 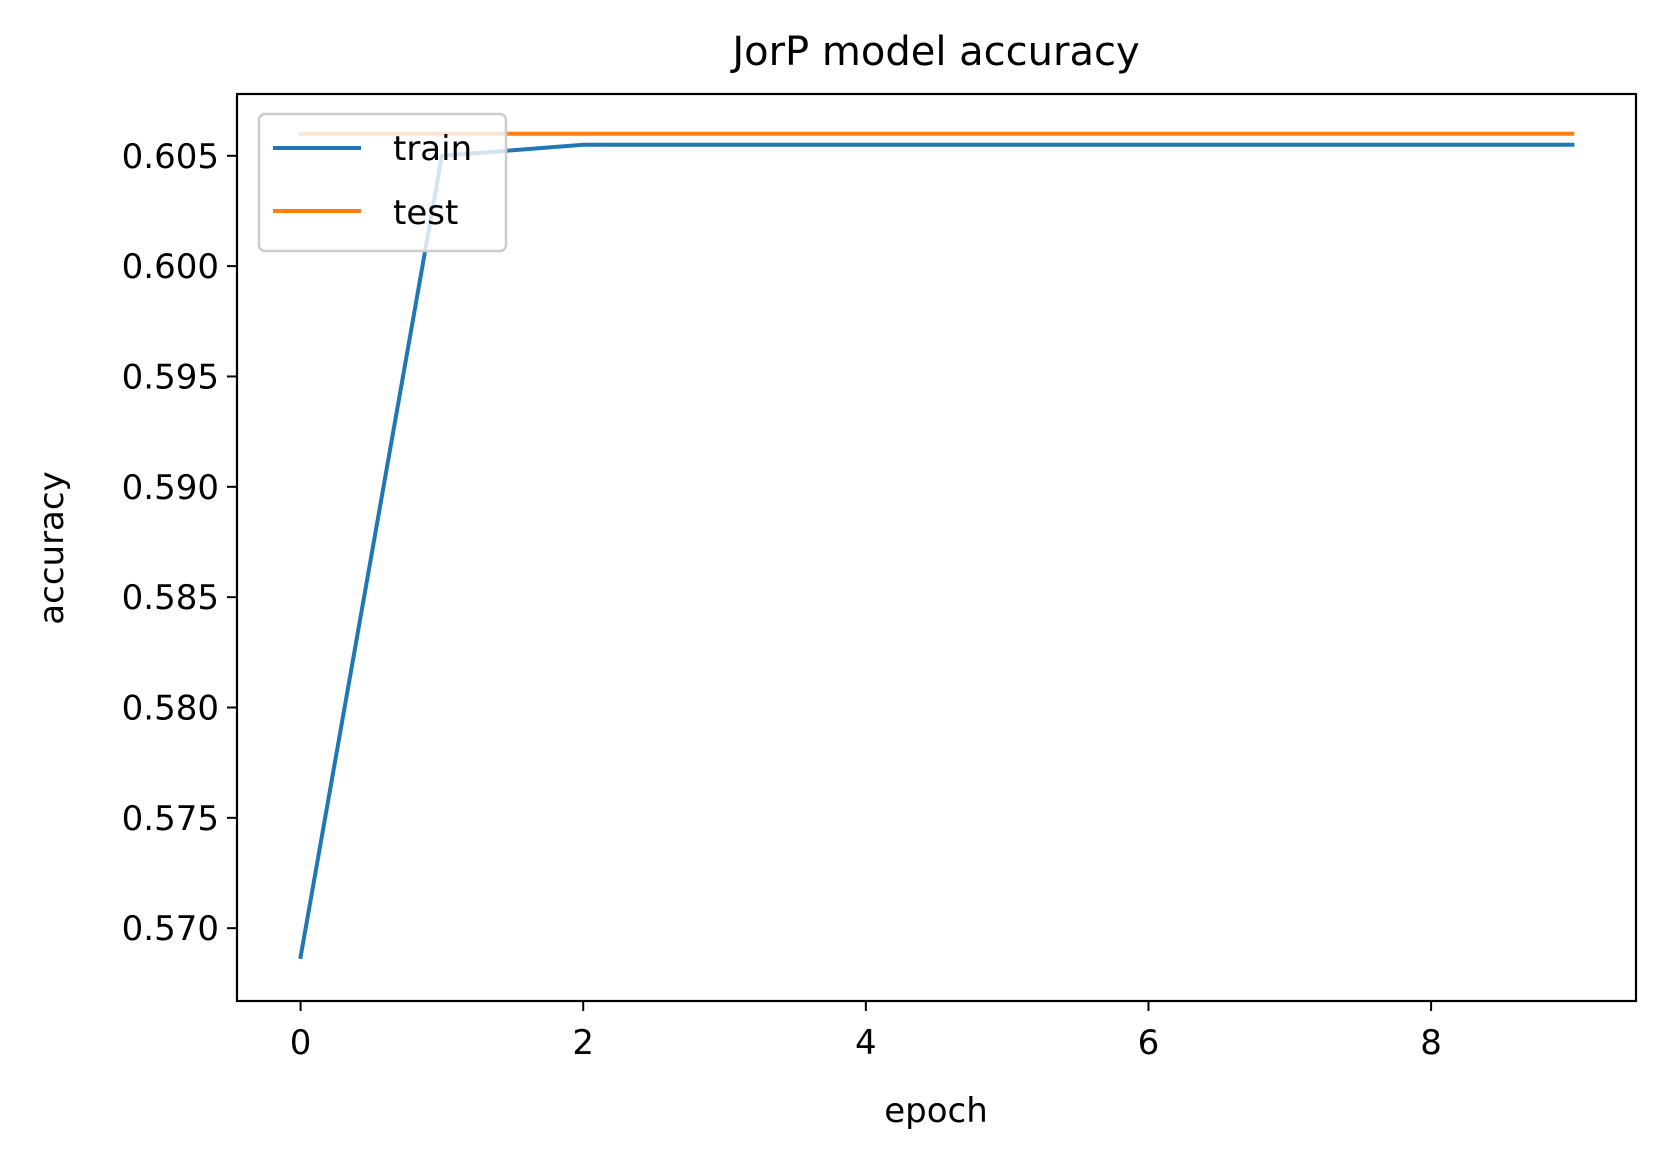 I want to click on y-tick-label: 0.575, so click(x=170, y=819).